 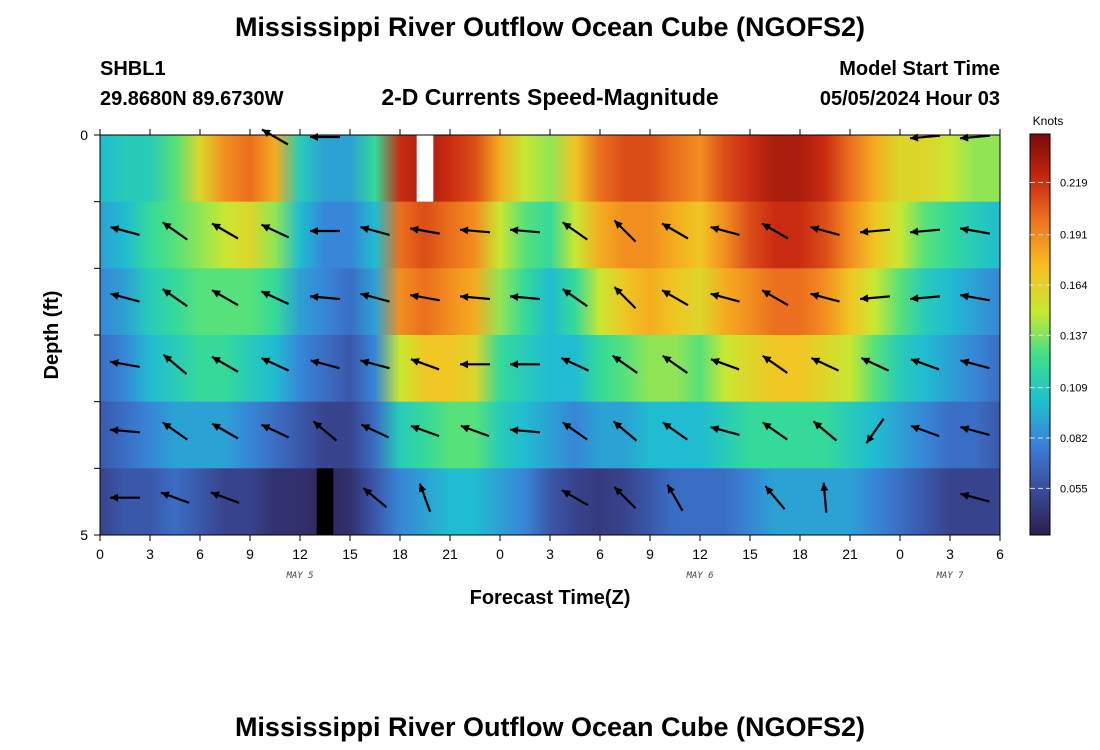 I want to click on colorbar-tick-label: 0.055, so click(x=1074, y=489).